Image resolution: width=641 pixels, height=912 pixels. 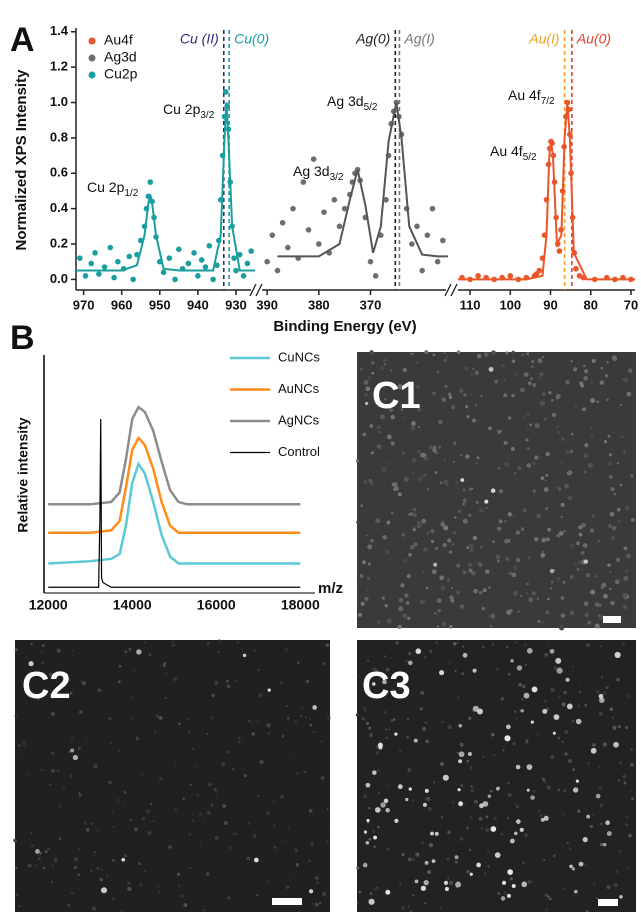 I want to click on axis-break-mark, so click(x=253, y=290).